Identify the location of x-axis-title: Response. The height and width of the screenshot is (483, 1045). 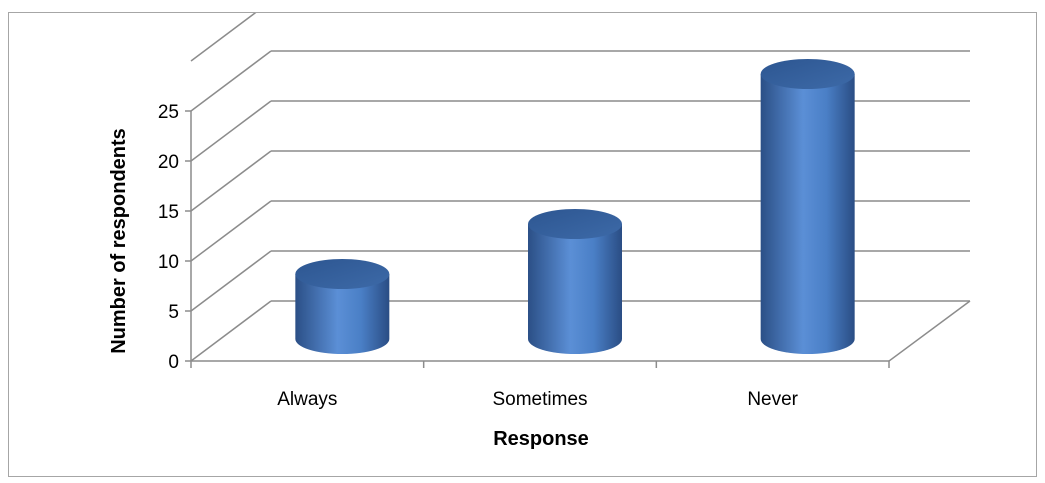
(541, 439).